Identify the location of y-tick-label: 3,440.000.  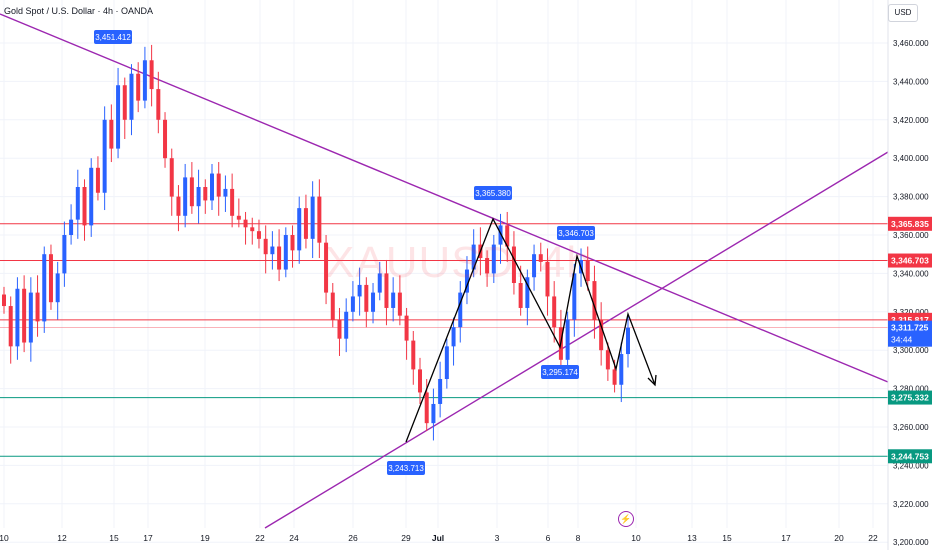
(911, 81).